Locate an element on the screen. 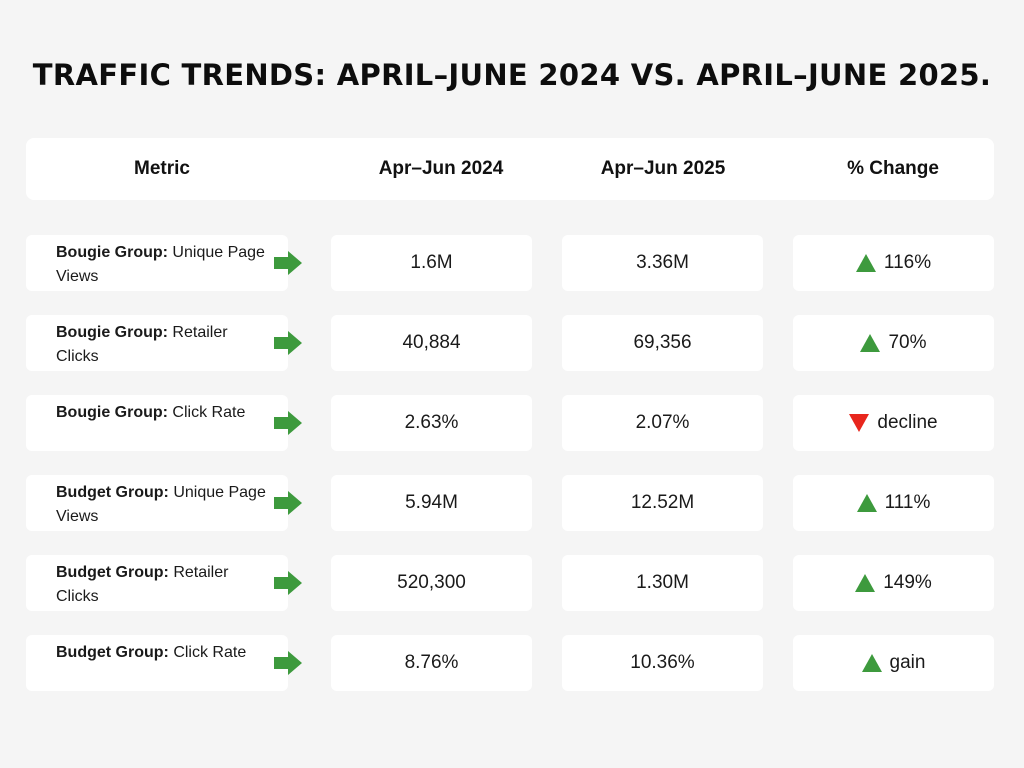 The width and height of the screenshot is (1024, 768). value-2025: 69,356 is located at coordinates (662, 343).